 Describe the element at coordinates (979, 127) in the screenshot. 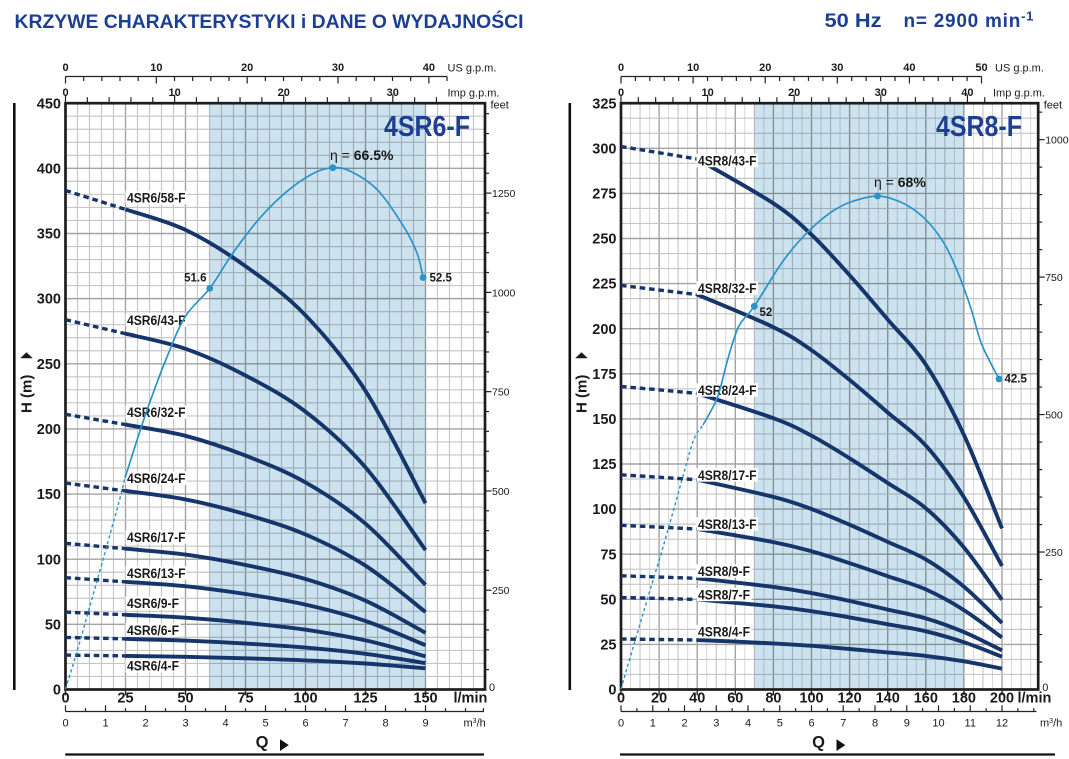

I see `svg-text: 4SR8-F` at that location.